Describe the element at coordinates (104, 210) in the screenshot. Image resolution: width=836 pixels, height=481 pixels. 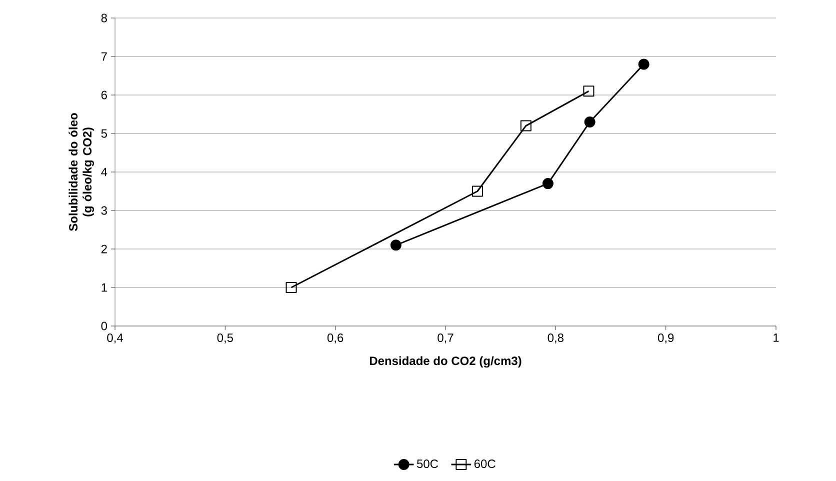
I see `y-tick-label: 3` at that location.